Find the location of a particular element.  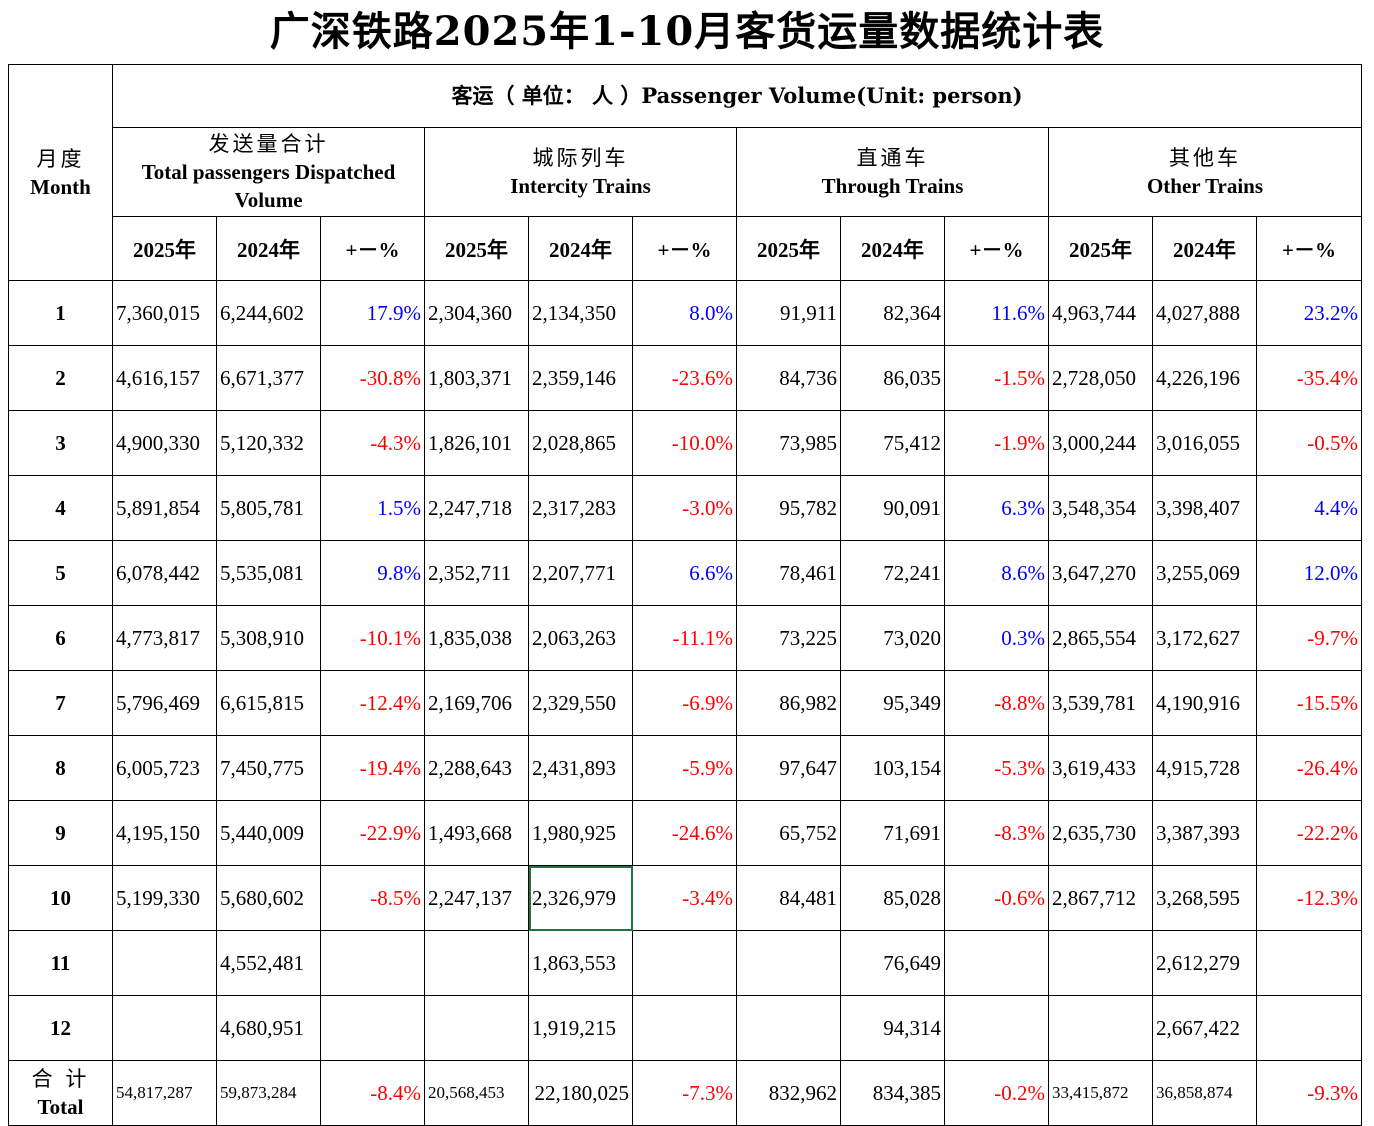

group-header-intercity: 城际列车 Intercity Trains is located at coordinates (580, 172).